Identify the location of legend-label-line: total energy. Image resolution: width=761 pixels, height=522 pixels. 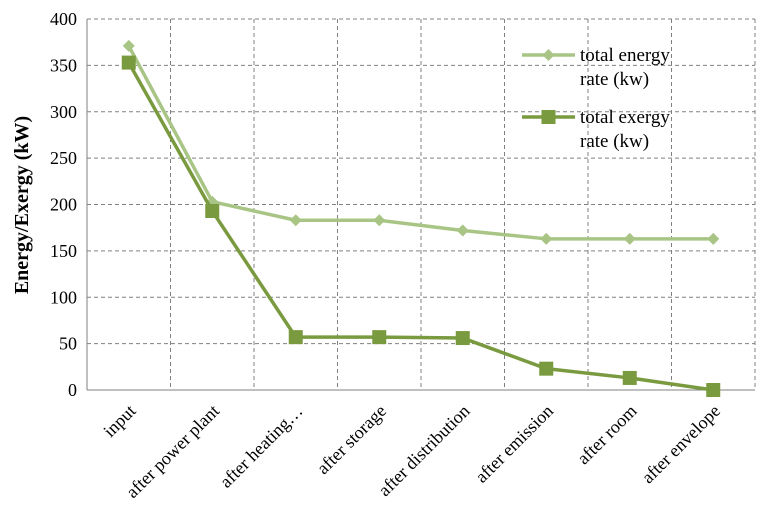
(625, 55).